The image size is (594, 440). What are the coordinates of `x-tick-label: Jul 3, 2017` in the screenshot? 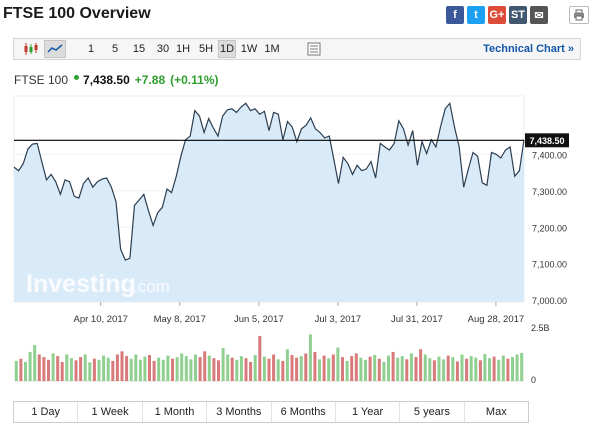 It's located at (338, 319).